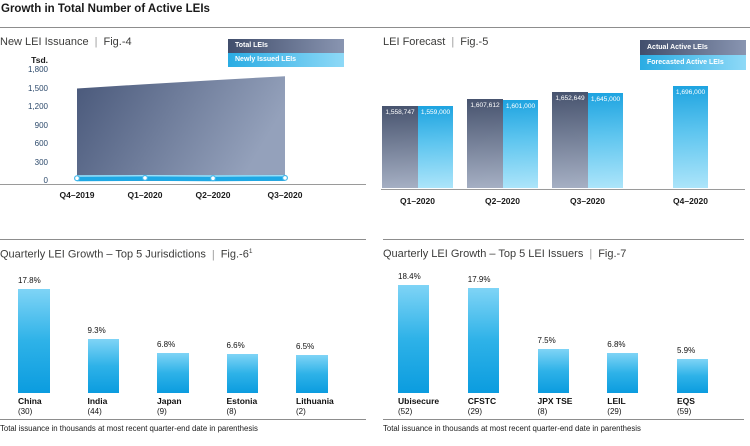  Describe the element at coordinates (485, 143) in the screenshot. I see `actual-active-bar: 1,607,612` at that location.